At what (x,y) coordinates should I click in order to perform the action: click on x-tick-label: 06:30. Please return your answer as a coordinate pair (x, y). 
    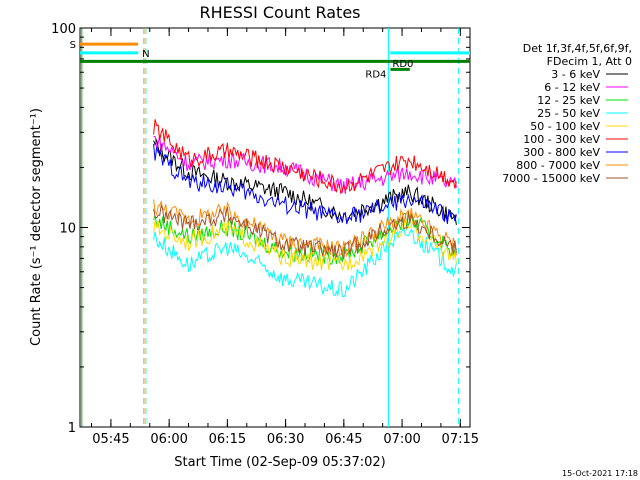
    Looking at the image, I should click on (285, 439).